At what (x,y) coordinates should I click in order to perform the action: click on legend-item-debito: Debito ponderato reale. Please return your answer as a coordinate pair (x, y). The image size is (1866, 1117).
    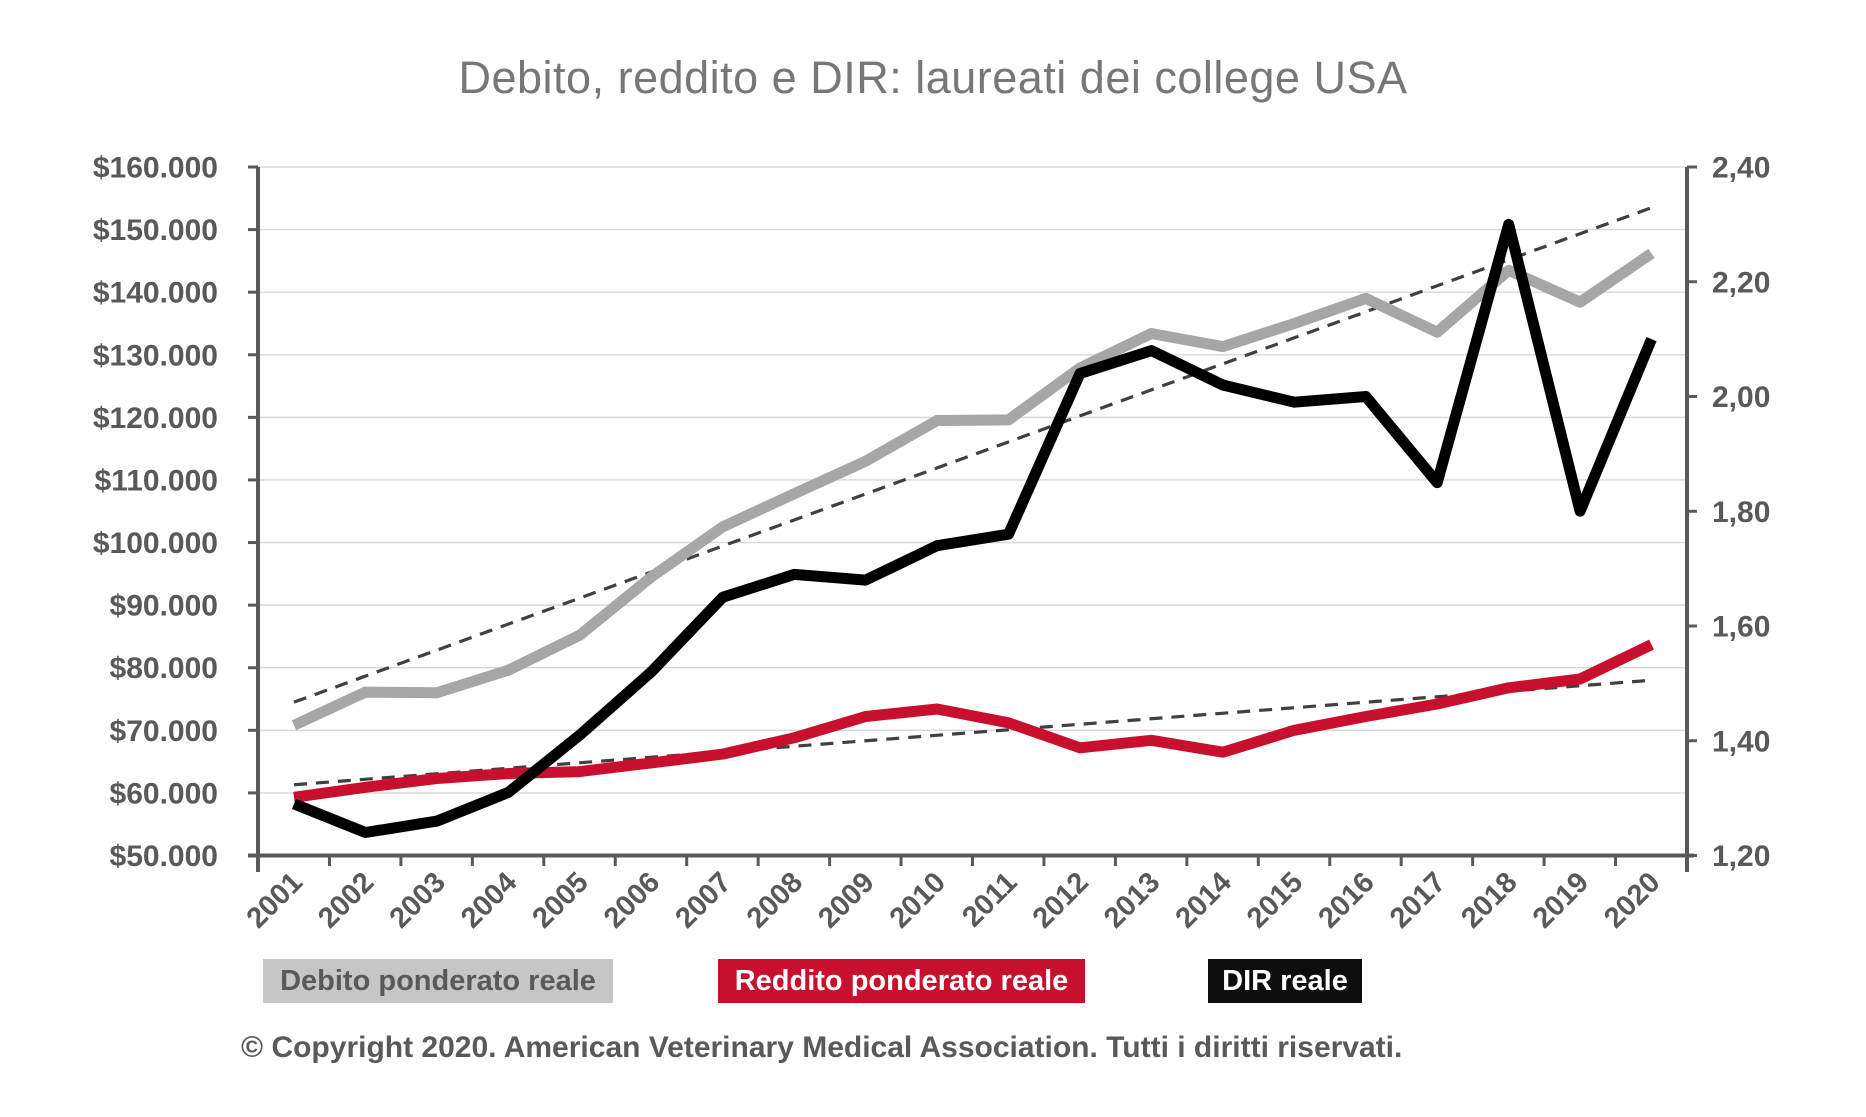
    Looking at the image, I should click on (438, 981).